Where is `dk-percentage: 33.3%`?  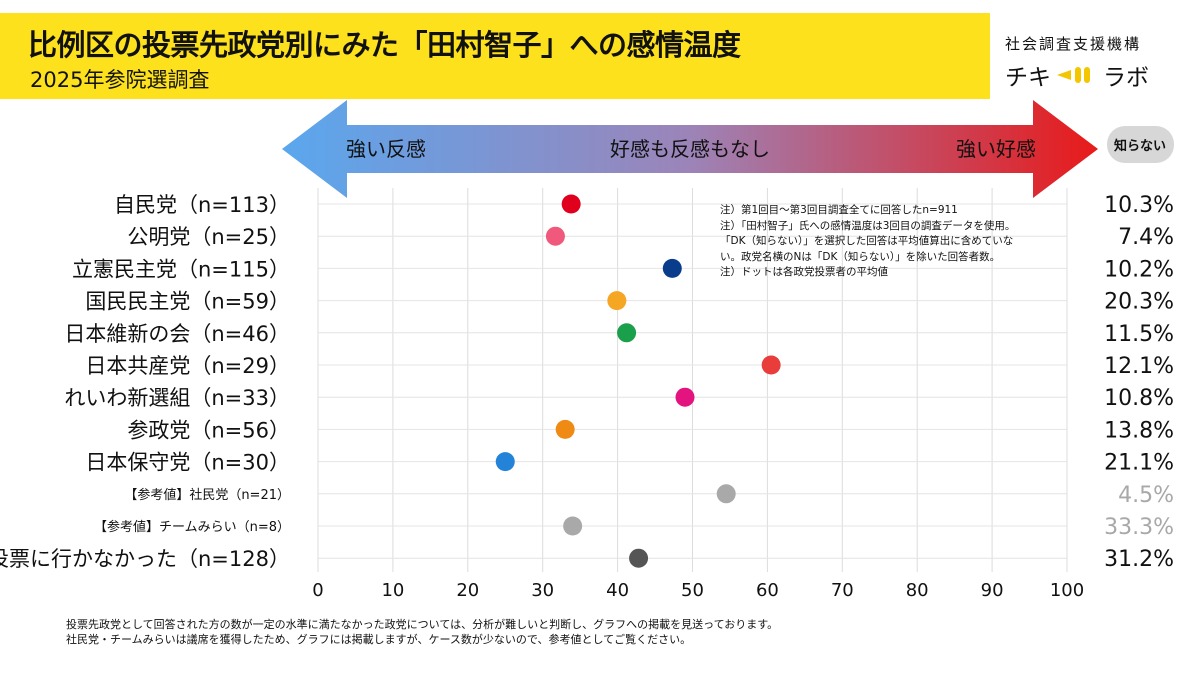 dk-percentage: 33.3% is located at coordinates (1139, 527).